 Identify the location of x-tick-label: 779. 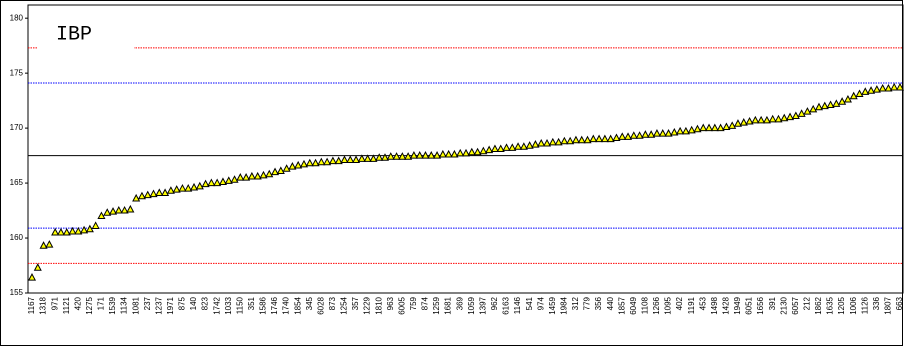
(587, 303).